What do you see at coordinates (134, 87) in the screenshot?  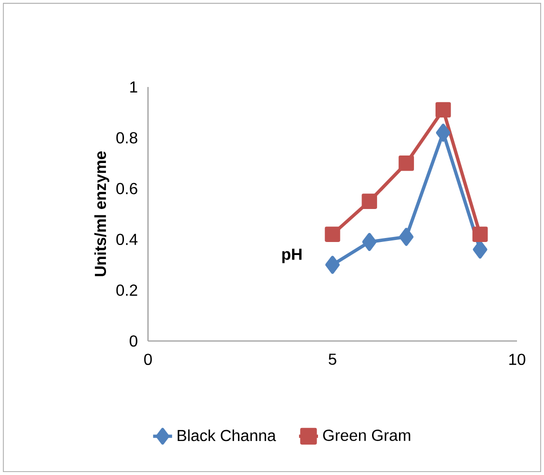 I see `y-tick-label: 1` at bounding box center [134, 87].